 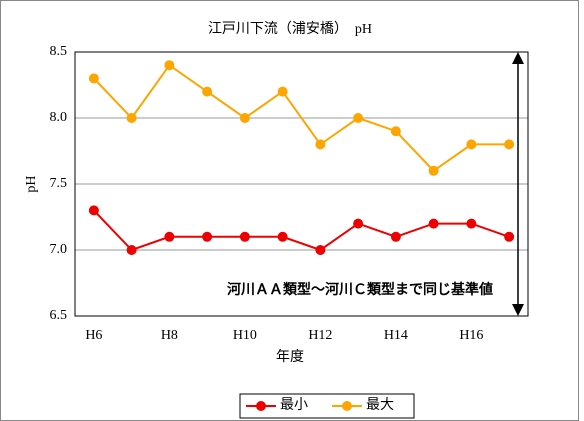 What do you see at coordinates (294, 405) in the screenshot?
I see `legend-label: 最小` at bounding box center [294, 405].